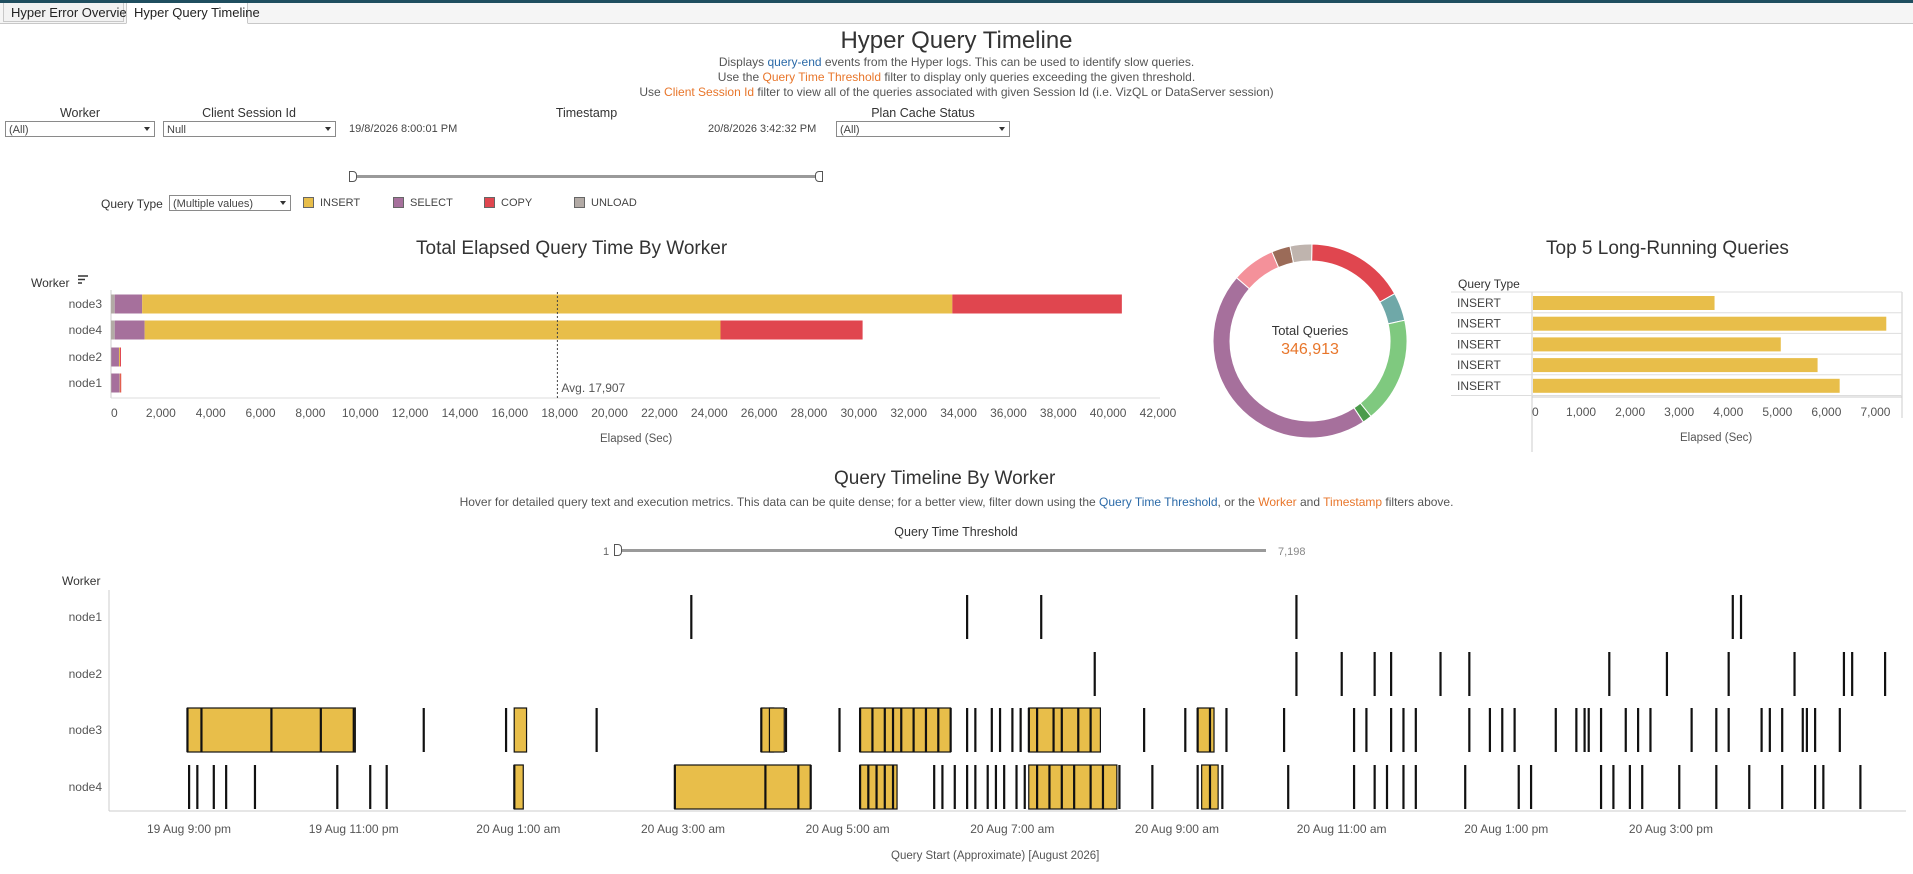  I want to click on desc-highlight: Worker, so click(1277, 502).